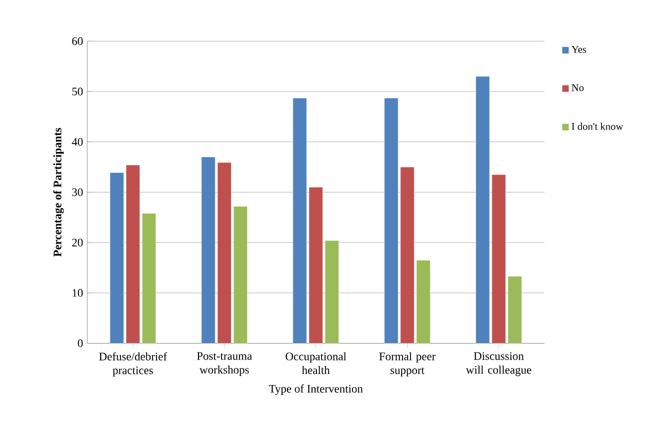 The height and width of the screenshot is (427, 649). What do you see at coordinates (224, 364) in the screenshot?
I see `x-tick-label: Post-trauma workshops` at bounding box center [224, 364].